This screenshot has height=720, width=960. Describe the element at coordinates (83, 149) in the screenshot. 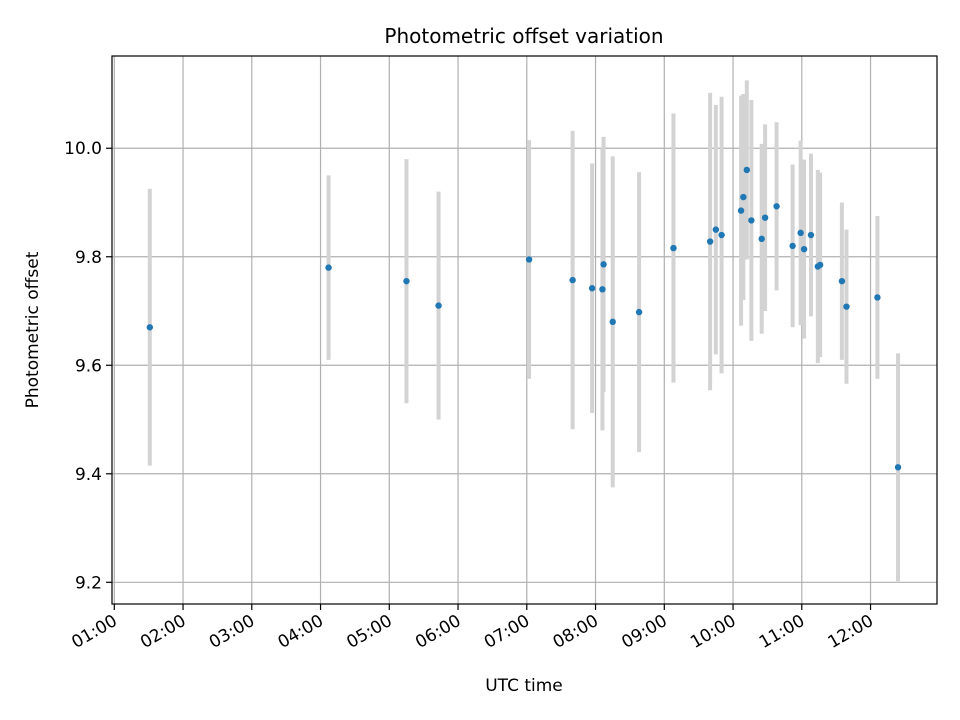

I see `y-tick-label: 10.0` at that location.